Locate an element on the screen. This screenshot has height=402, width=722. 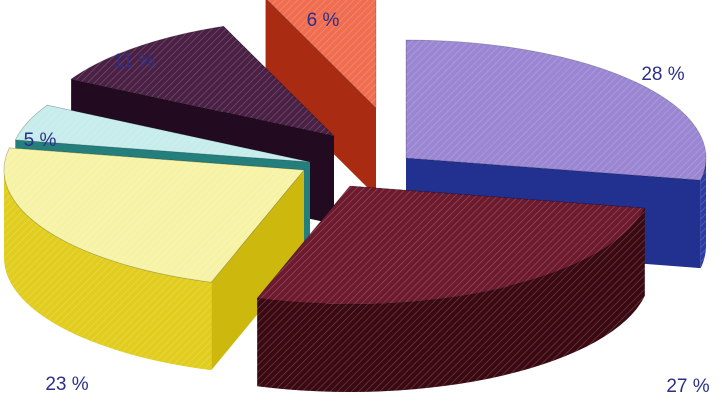
pie-slice-4-top-texture is located at coordinates (163, 133).